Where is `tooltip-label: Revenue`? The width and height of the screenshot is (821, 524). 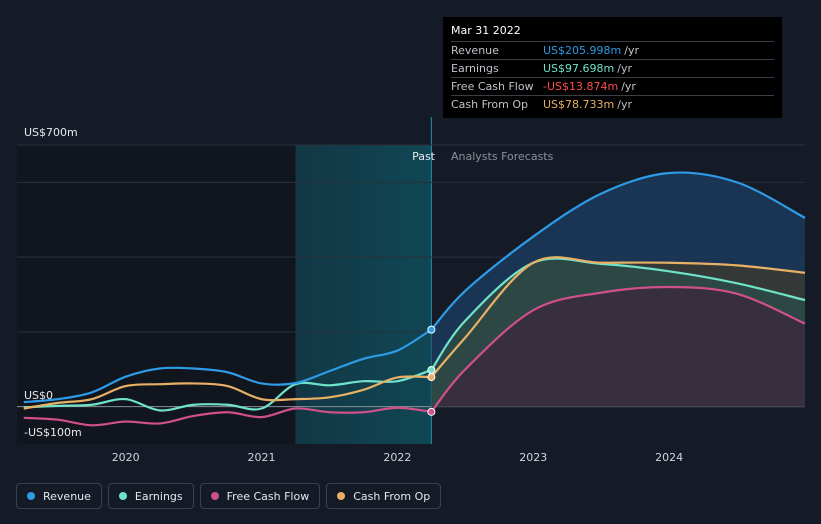
tooltip-label: Revenue is located at coordinates (475, 50).